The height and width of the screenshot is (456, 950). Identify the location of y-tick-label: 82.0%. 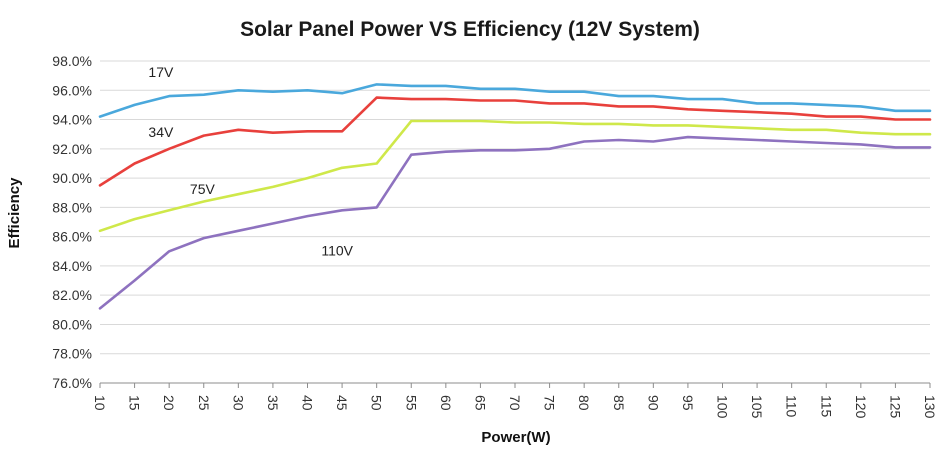
(72, 295).